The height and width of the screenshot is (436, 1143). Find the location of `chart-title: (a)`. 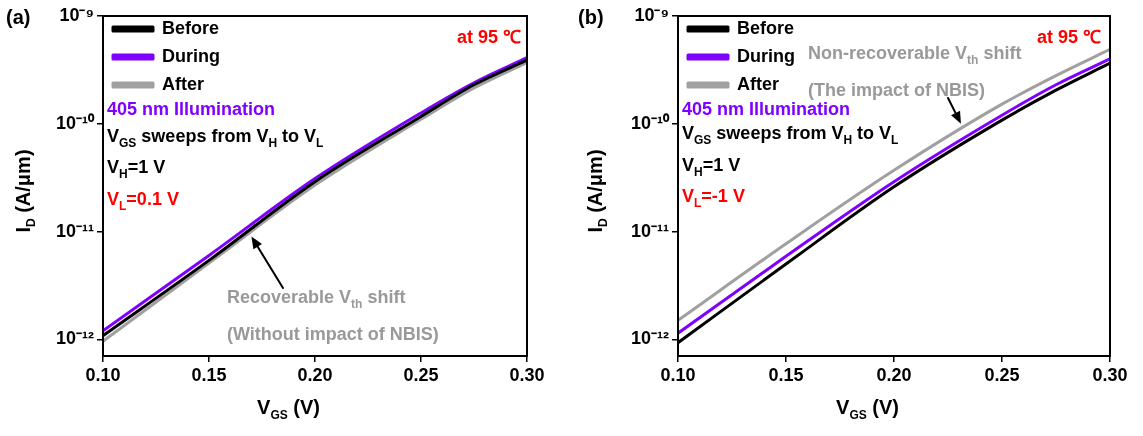

chart-title: (a) is located at coordinates (18, 17).